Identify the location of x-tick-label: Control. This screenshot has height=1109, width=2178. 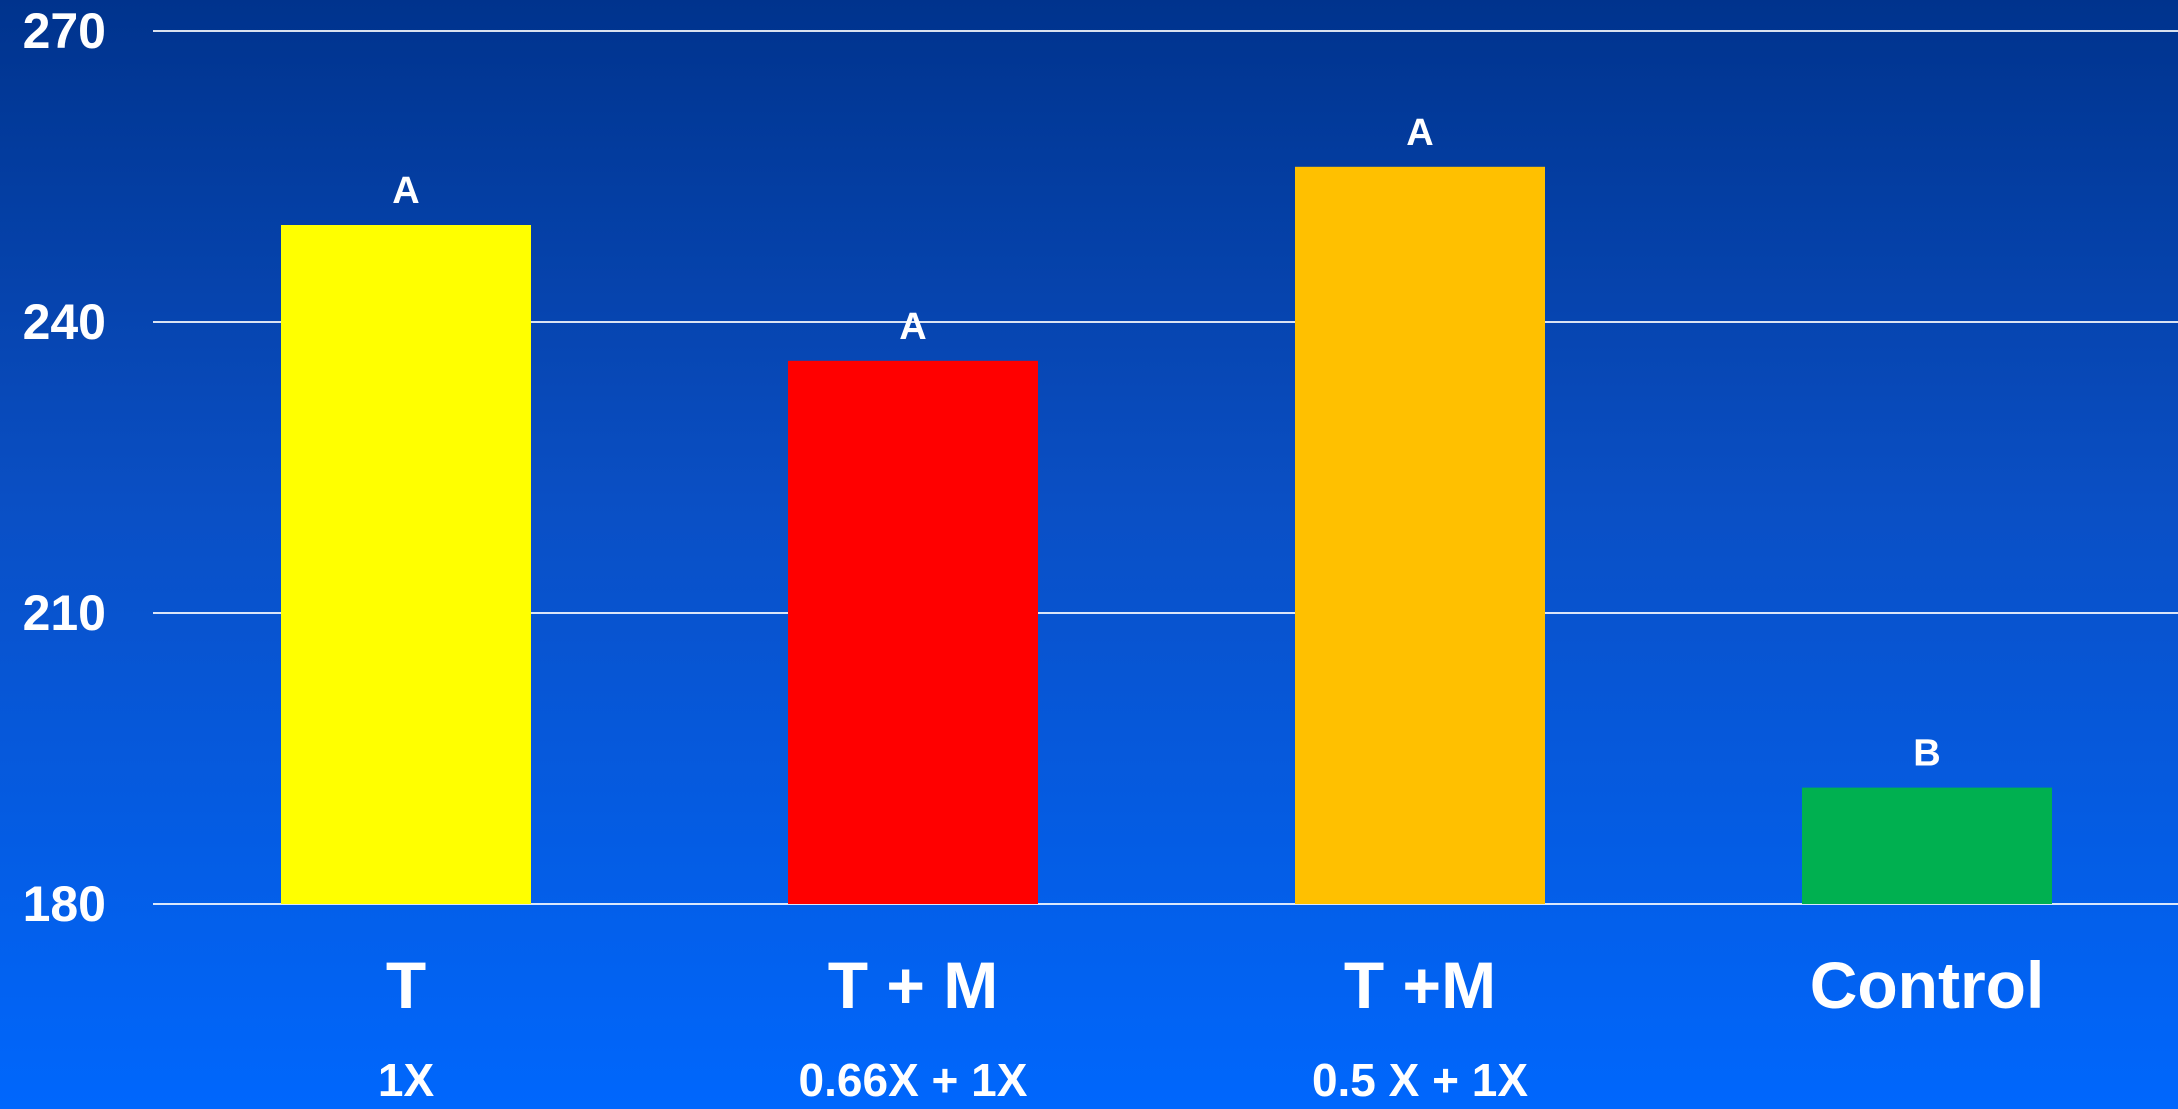
(1927, 985).